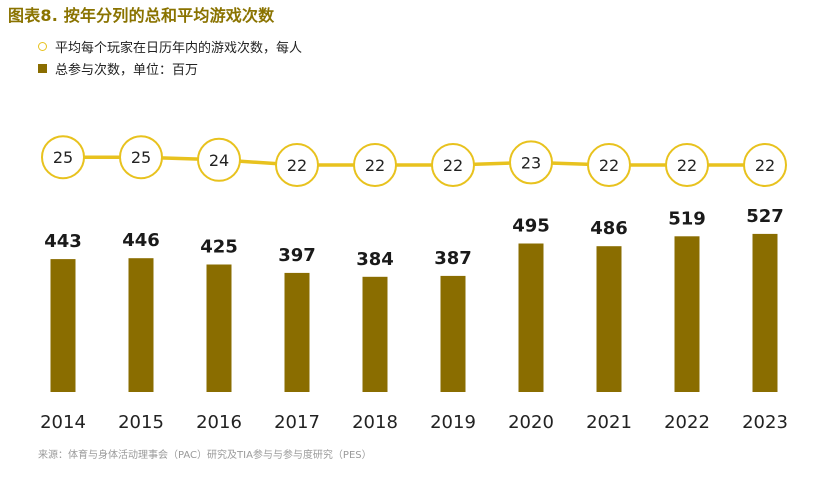 This screenshot has width=837, height=479. I want to click on source-note: 来源：体育与身体活动理事会（PAC）研究及TIA参与与参与度研究（PES）, so click(205, 455).